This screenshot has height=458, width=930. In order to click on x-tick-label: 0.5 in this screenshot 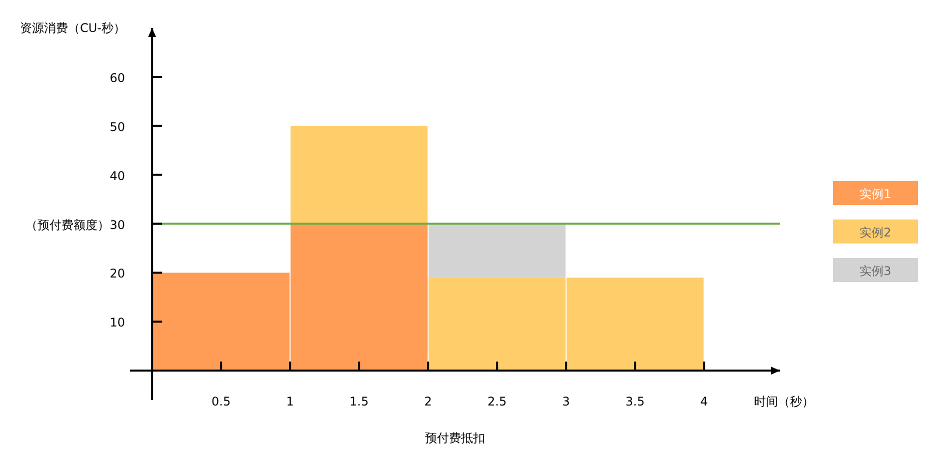, I will do `click(221, 401)`.